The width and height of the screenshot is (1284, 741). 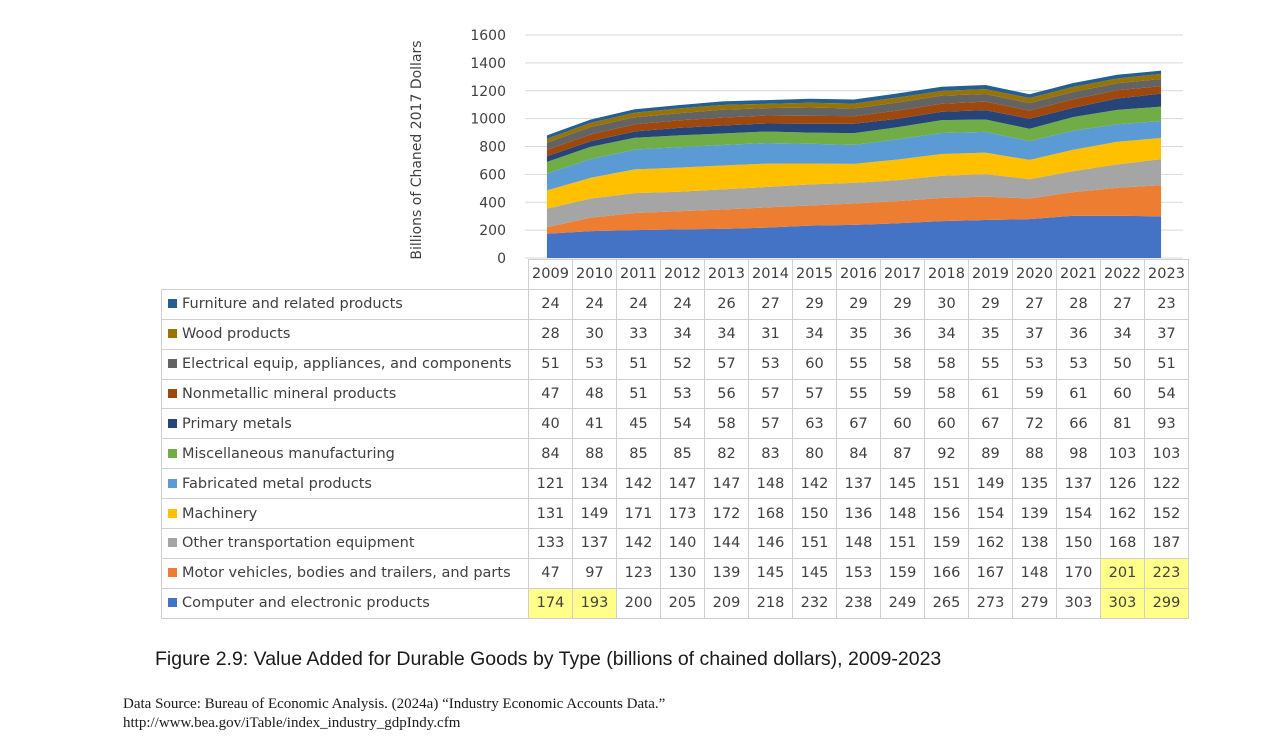 I want to click on data-cell: 58, so click(x=946, y=364).